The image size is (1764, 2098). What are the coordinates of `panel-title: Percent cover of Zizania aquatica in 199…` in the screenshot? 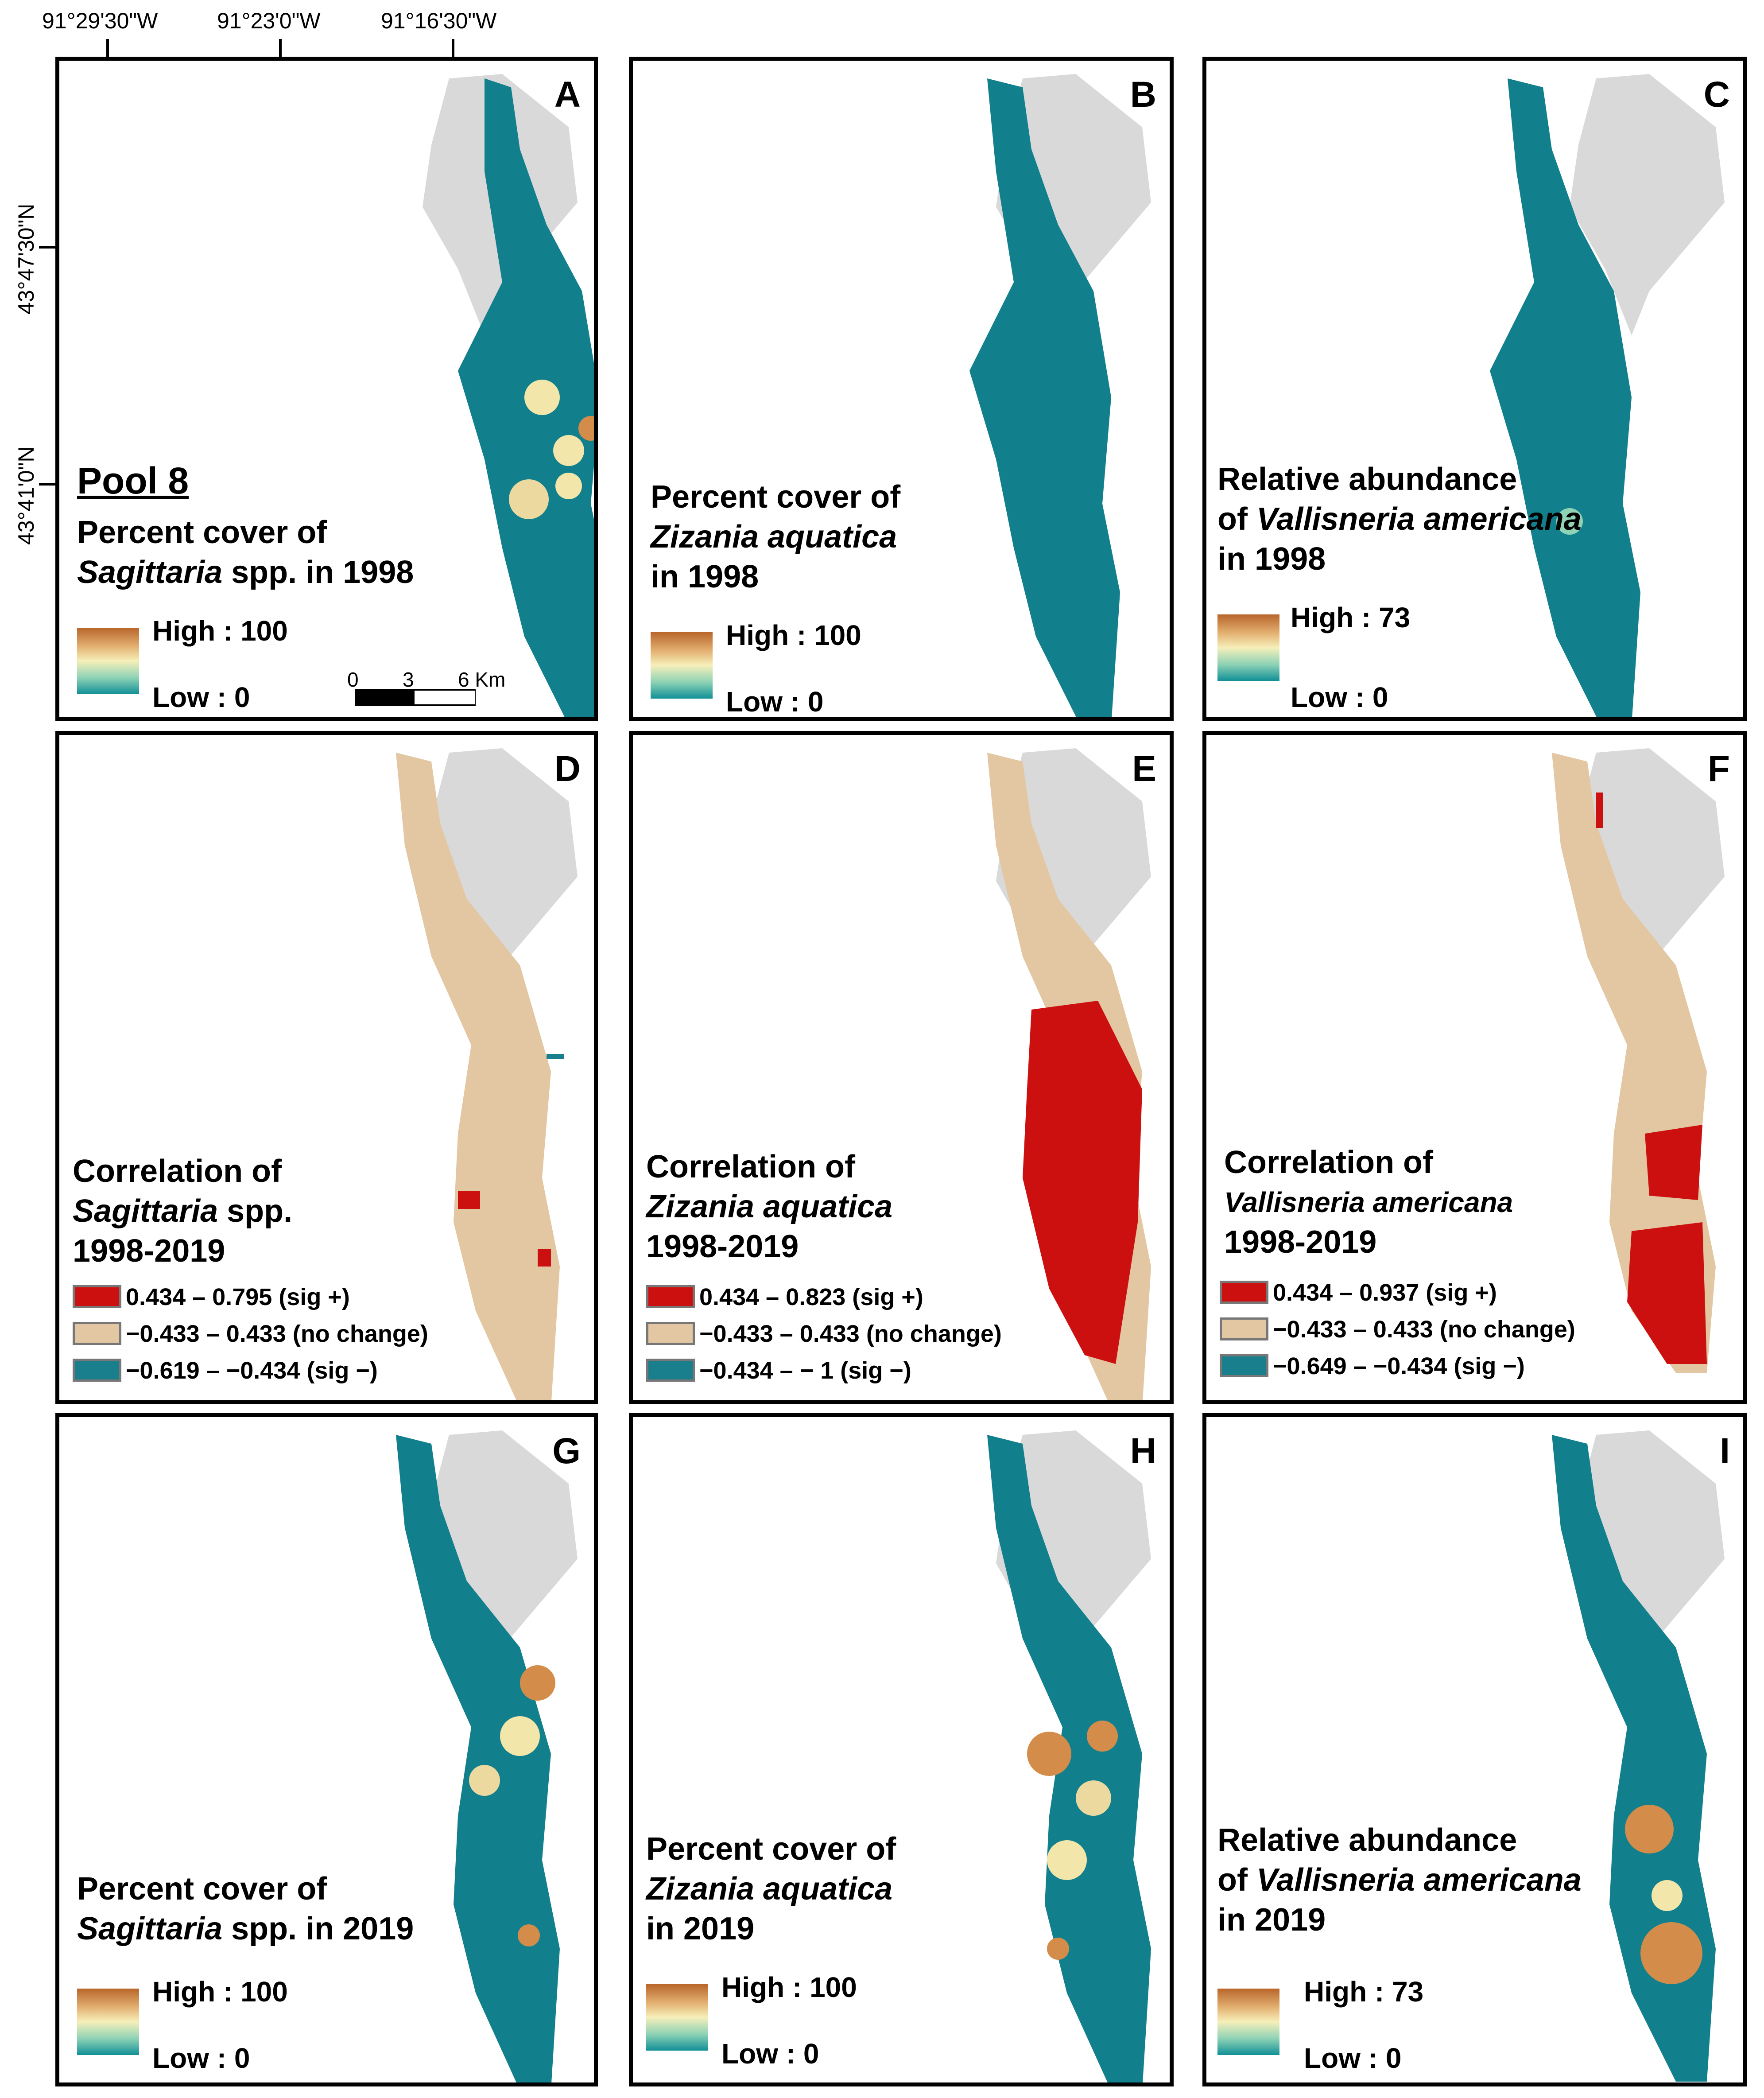 It's located at (776, 536).